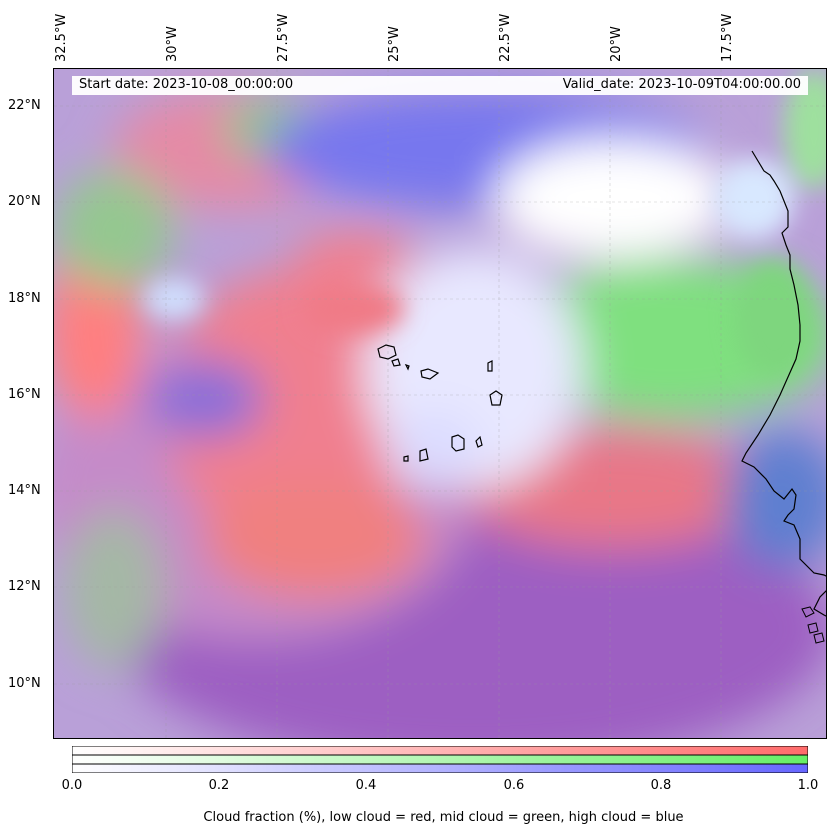  What do you see at coordinates (314, 539) in the screenshot?
I see `low-cloud-southwest` at bounding box center [314, 539].